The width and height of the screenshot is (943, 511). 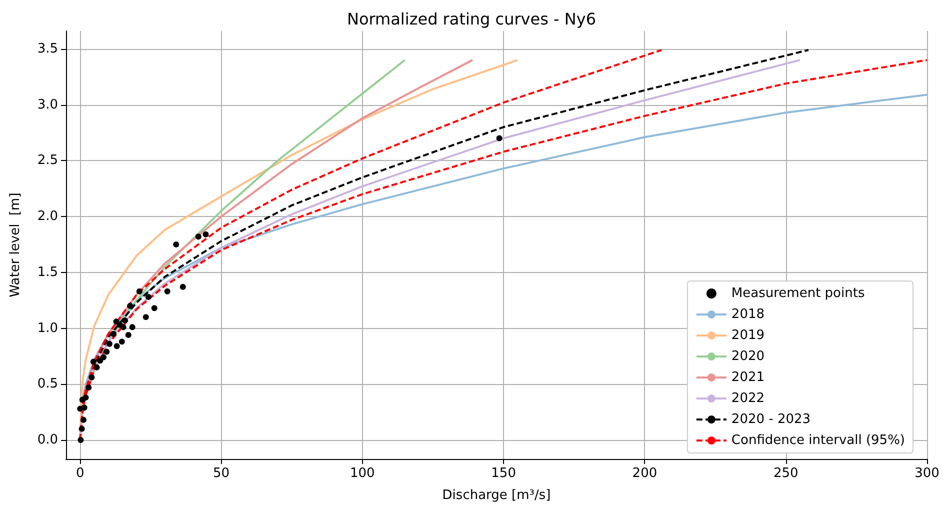 I want to click on x-tick-label: 200, so click(x=645, y=473).